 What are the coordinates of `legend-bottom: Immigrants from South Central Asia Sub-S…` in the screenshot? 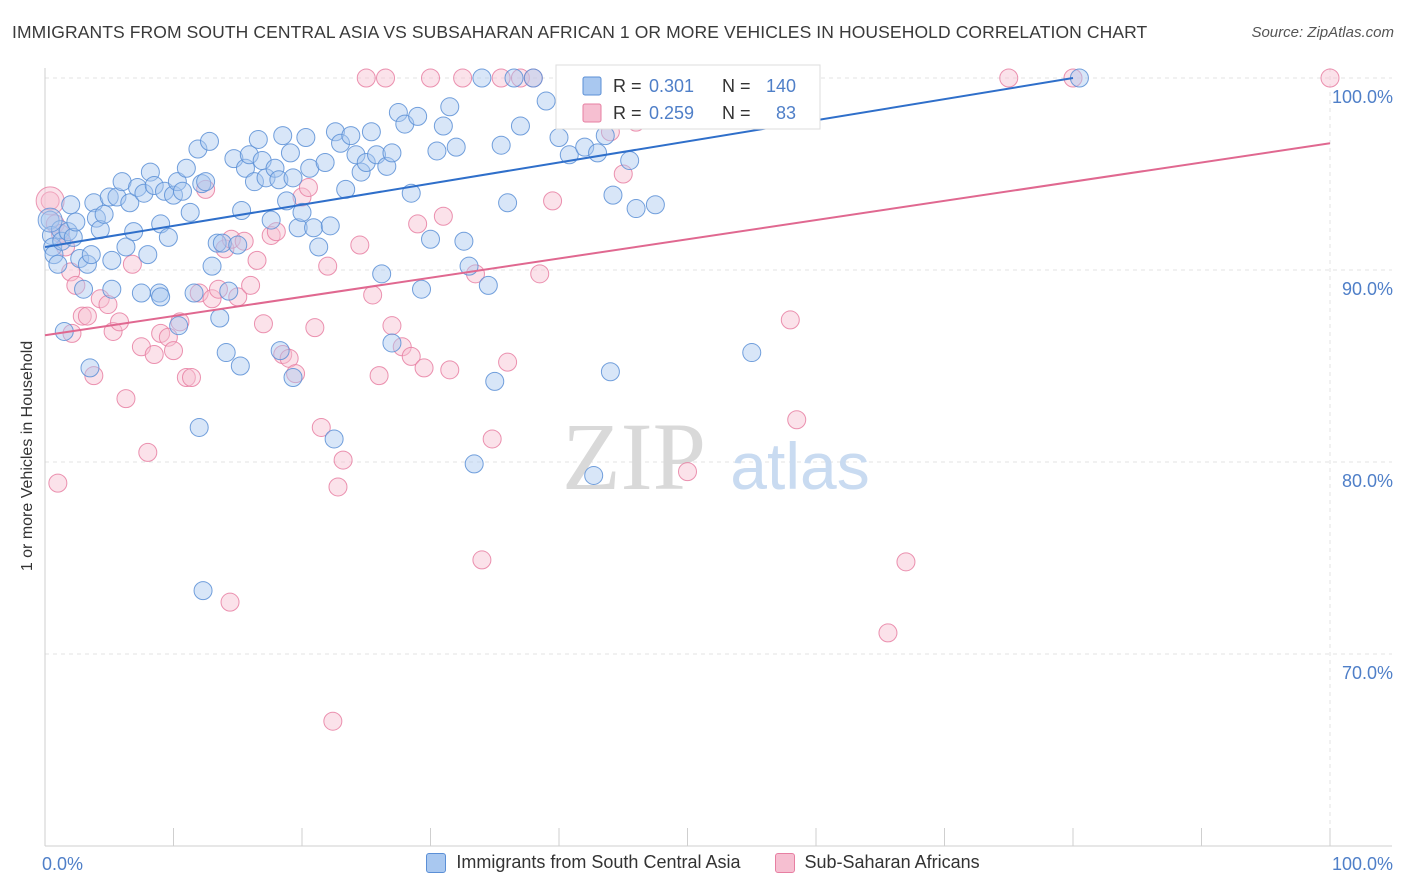 It's located at (703, 862).